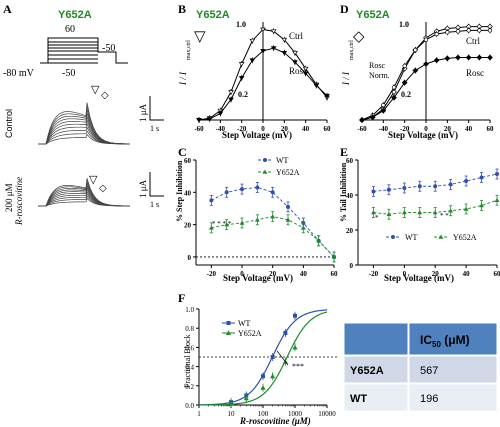 The image size is (500, 427). What do you see at coordinates (143, 188) in the screenshot?
I see `scale-current-rosc: 1 μA` at bounding box center [143, 188].